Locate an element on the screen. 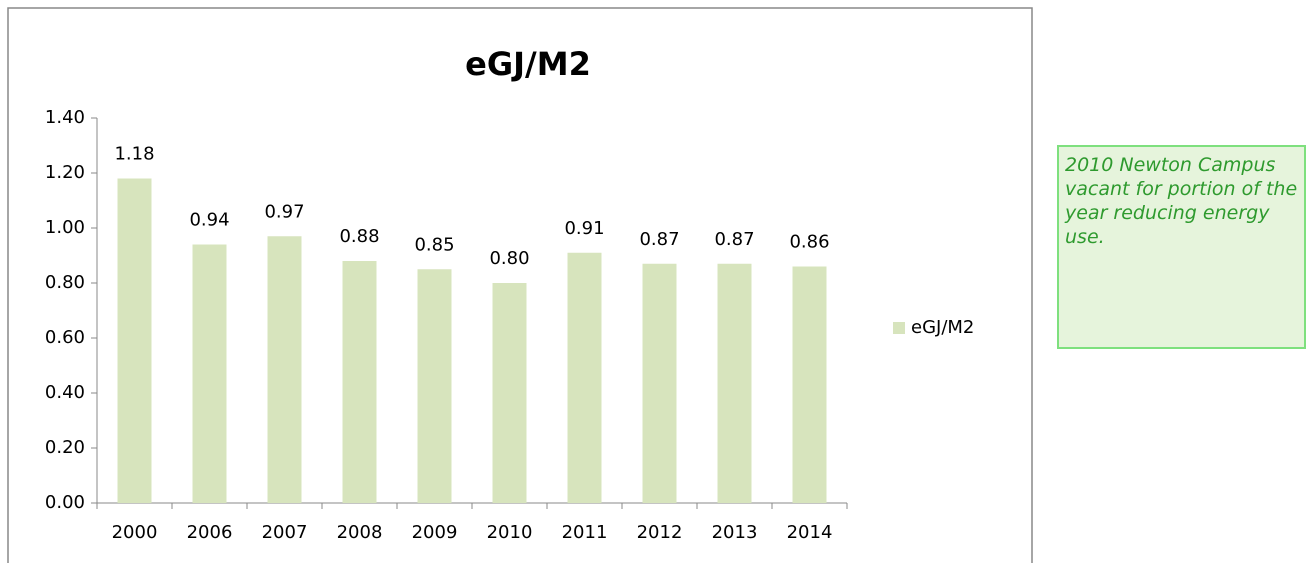  legend-label: eGJ/M2 is located at coordinates (942, 327).